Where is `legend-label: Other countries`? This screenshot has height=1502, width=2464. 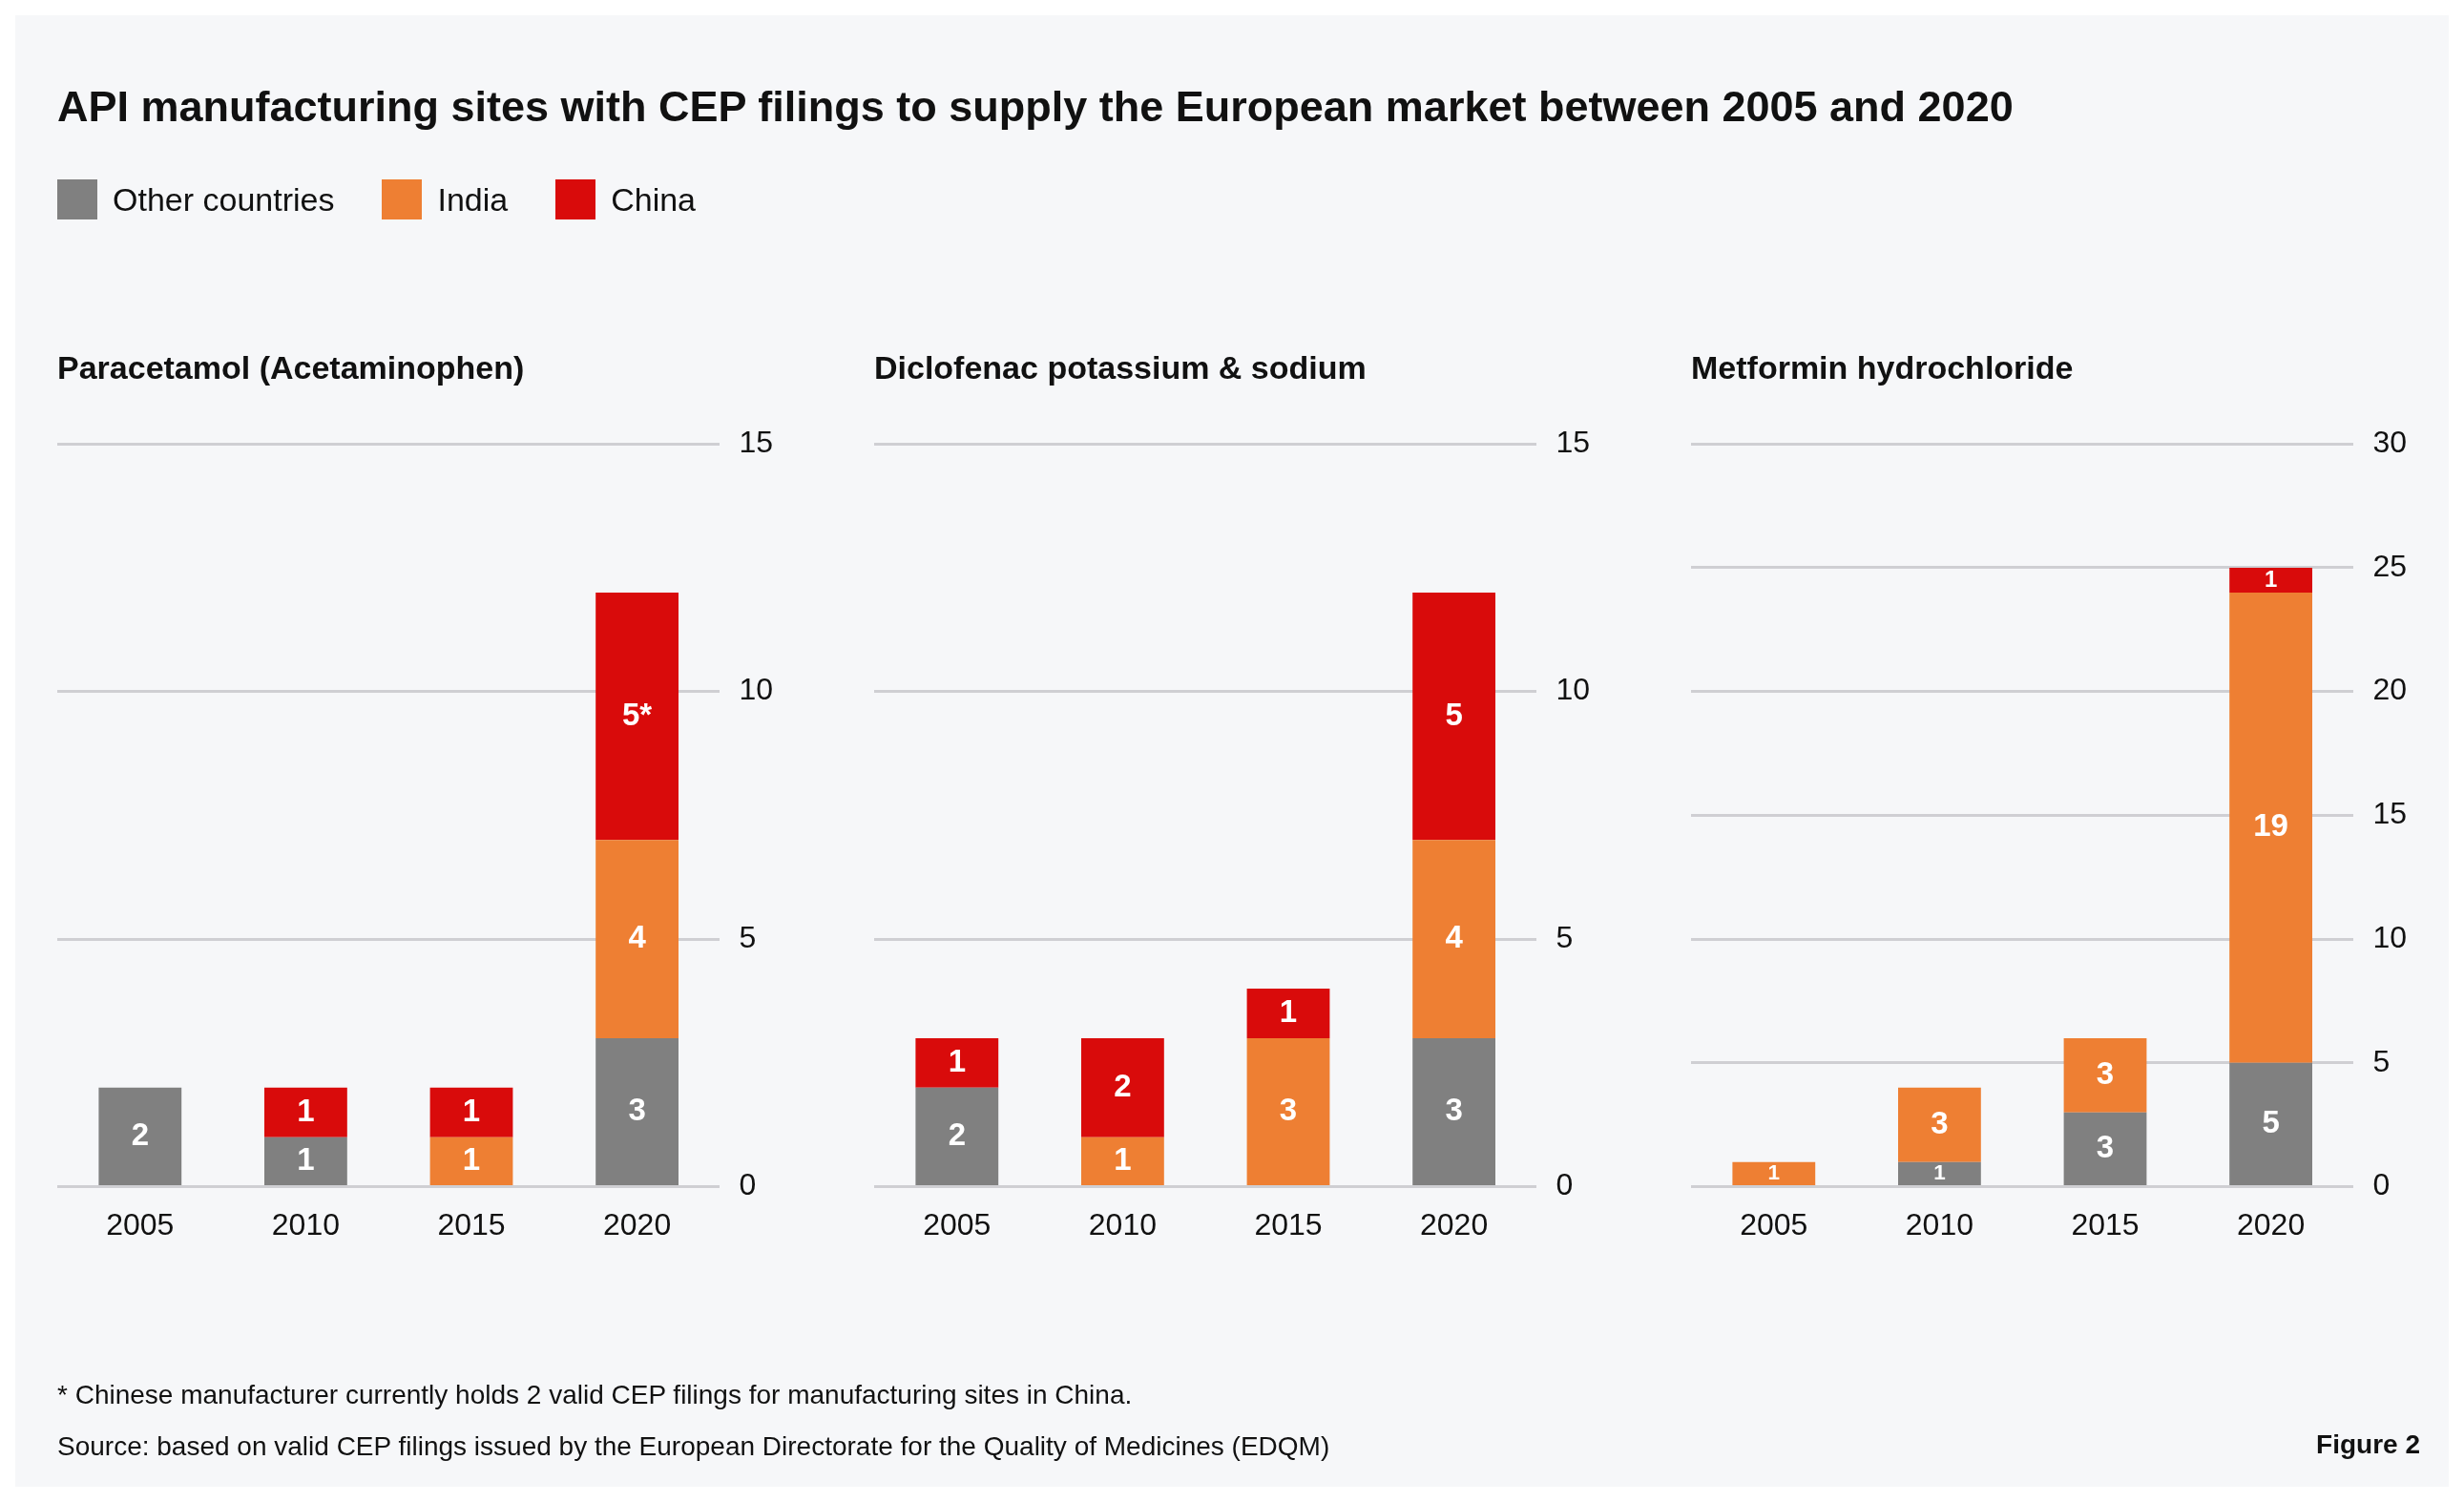 legend-label: Other countries is located at coordinates (224, 199).